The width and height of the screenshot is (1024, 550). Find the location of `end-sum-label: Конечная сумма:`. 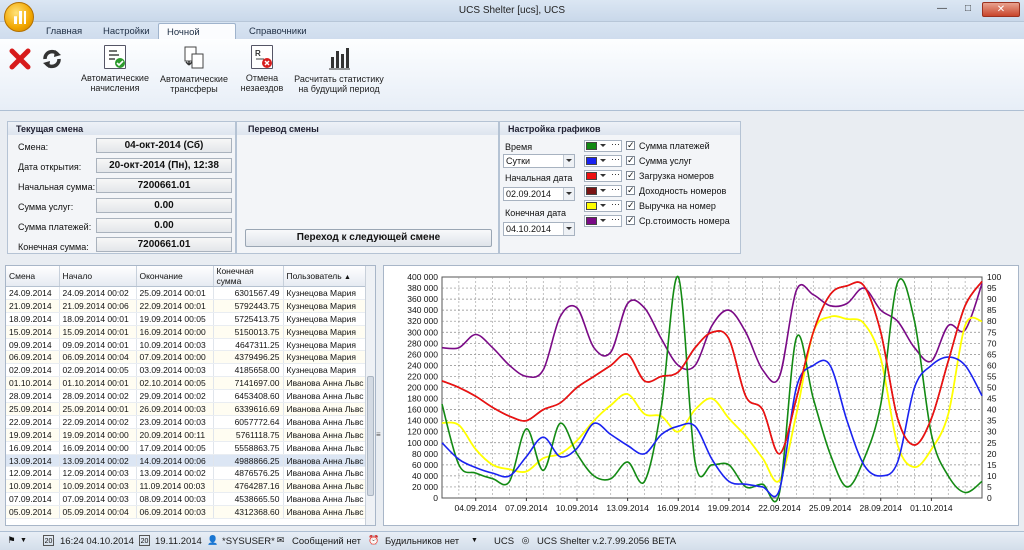

end-sum-label: Конечная сумма: is located at coordinates (53, 247).